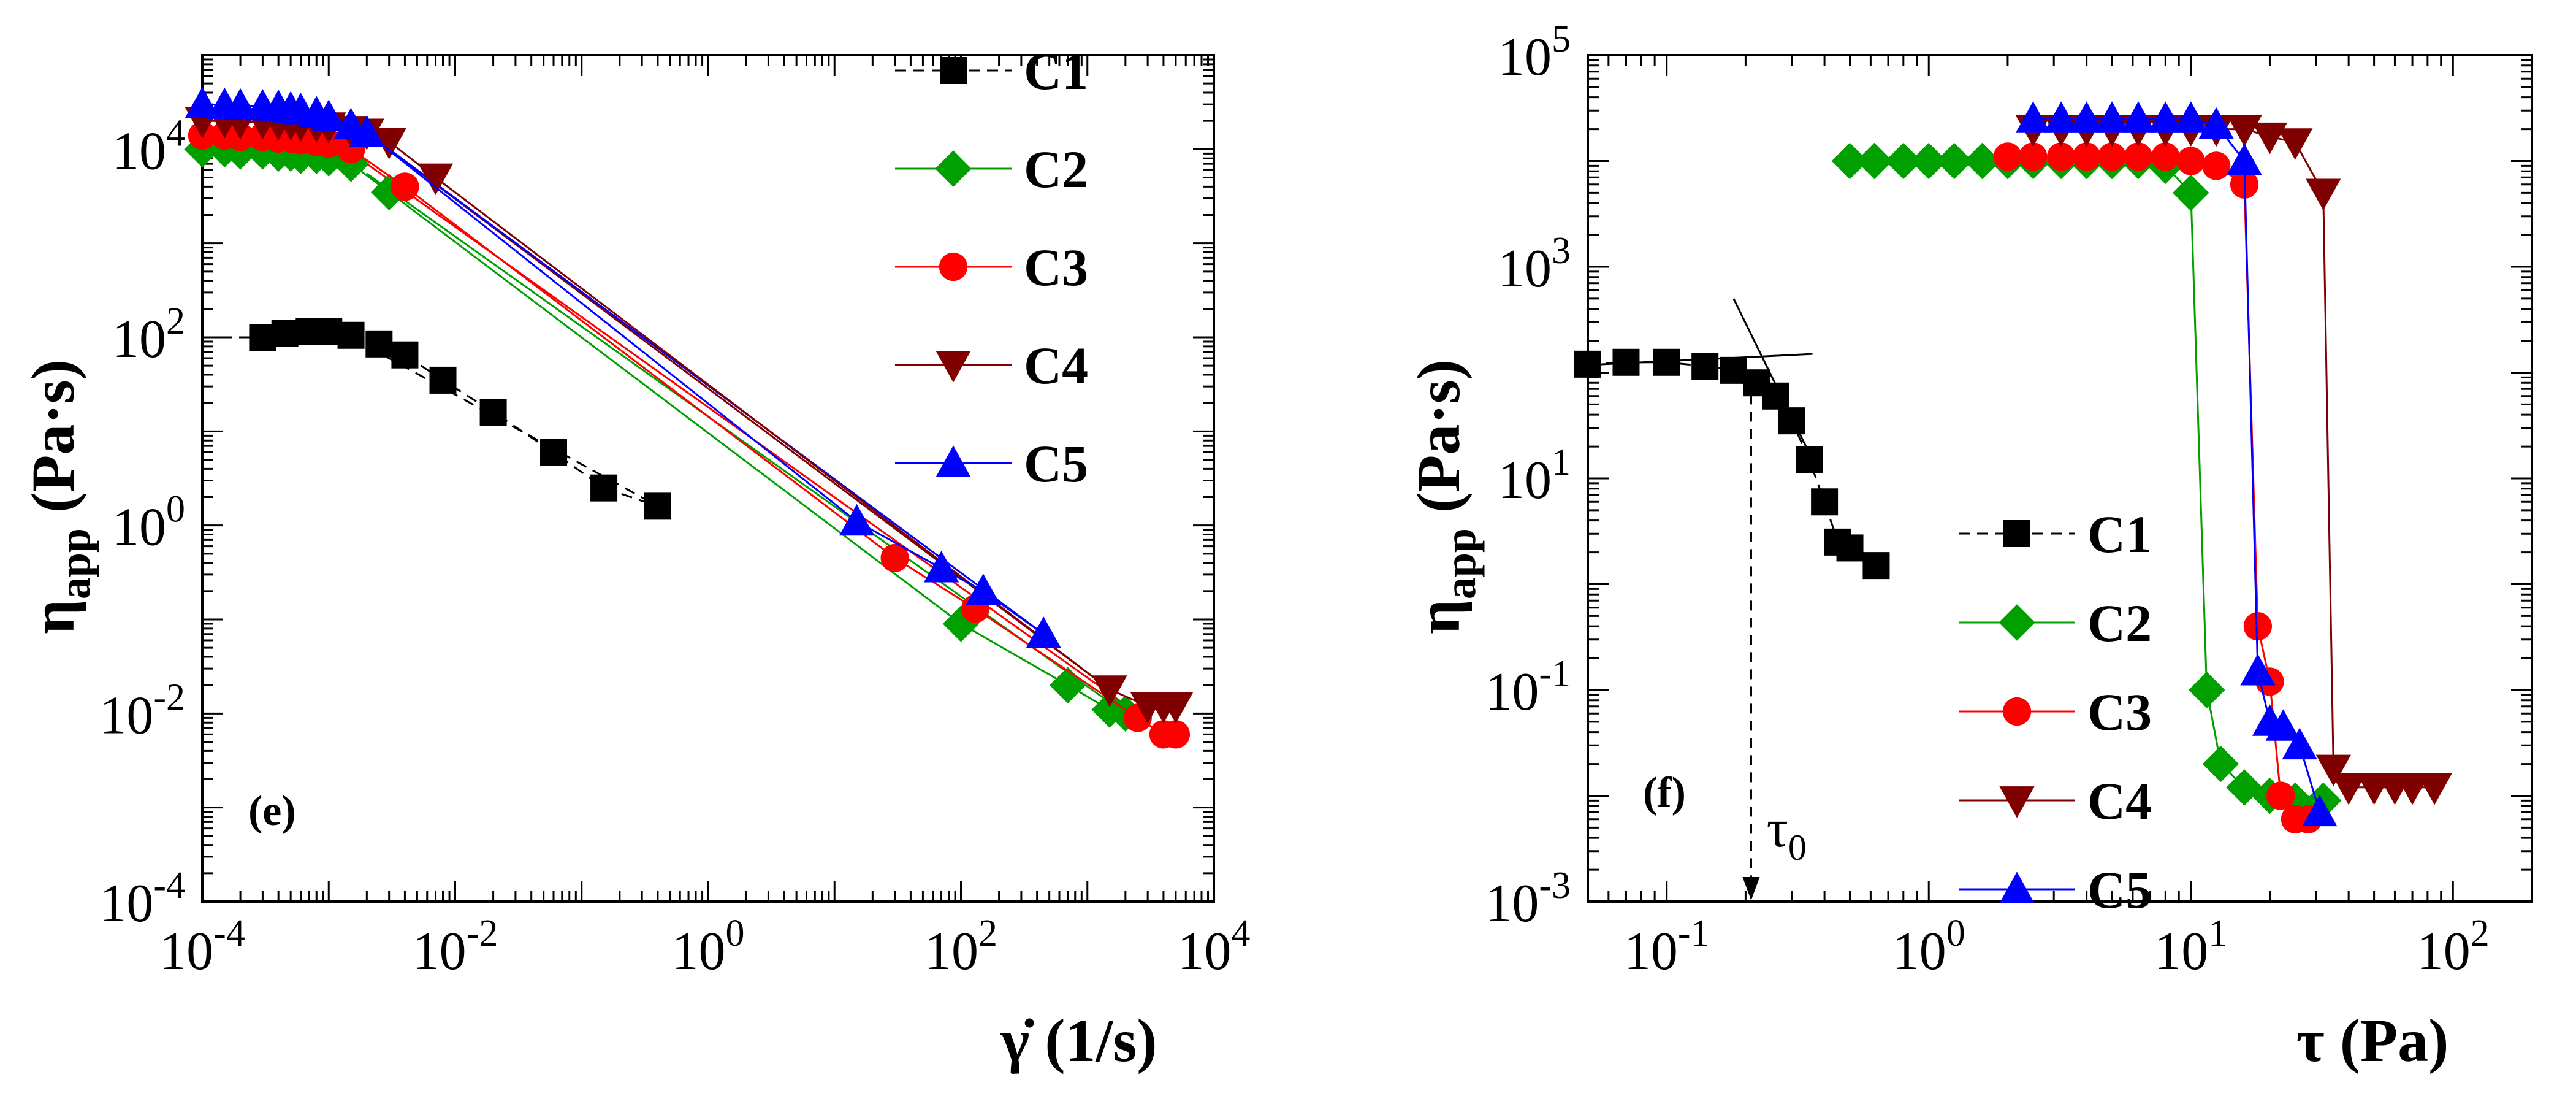  Describe the element at coordinates (991, 365) in the screenshot. I see `legend-item-c4: C4` at that location.